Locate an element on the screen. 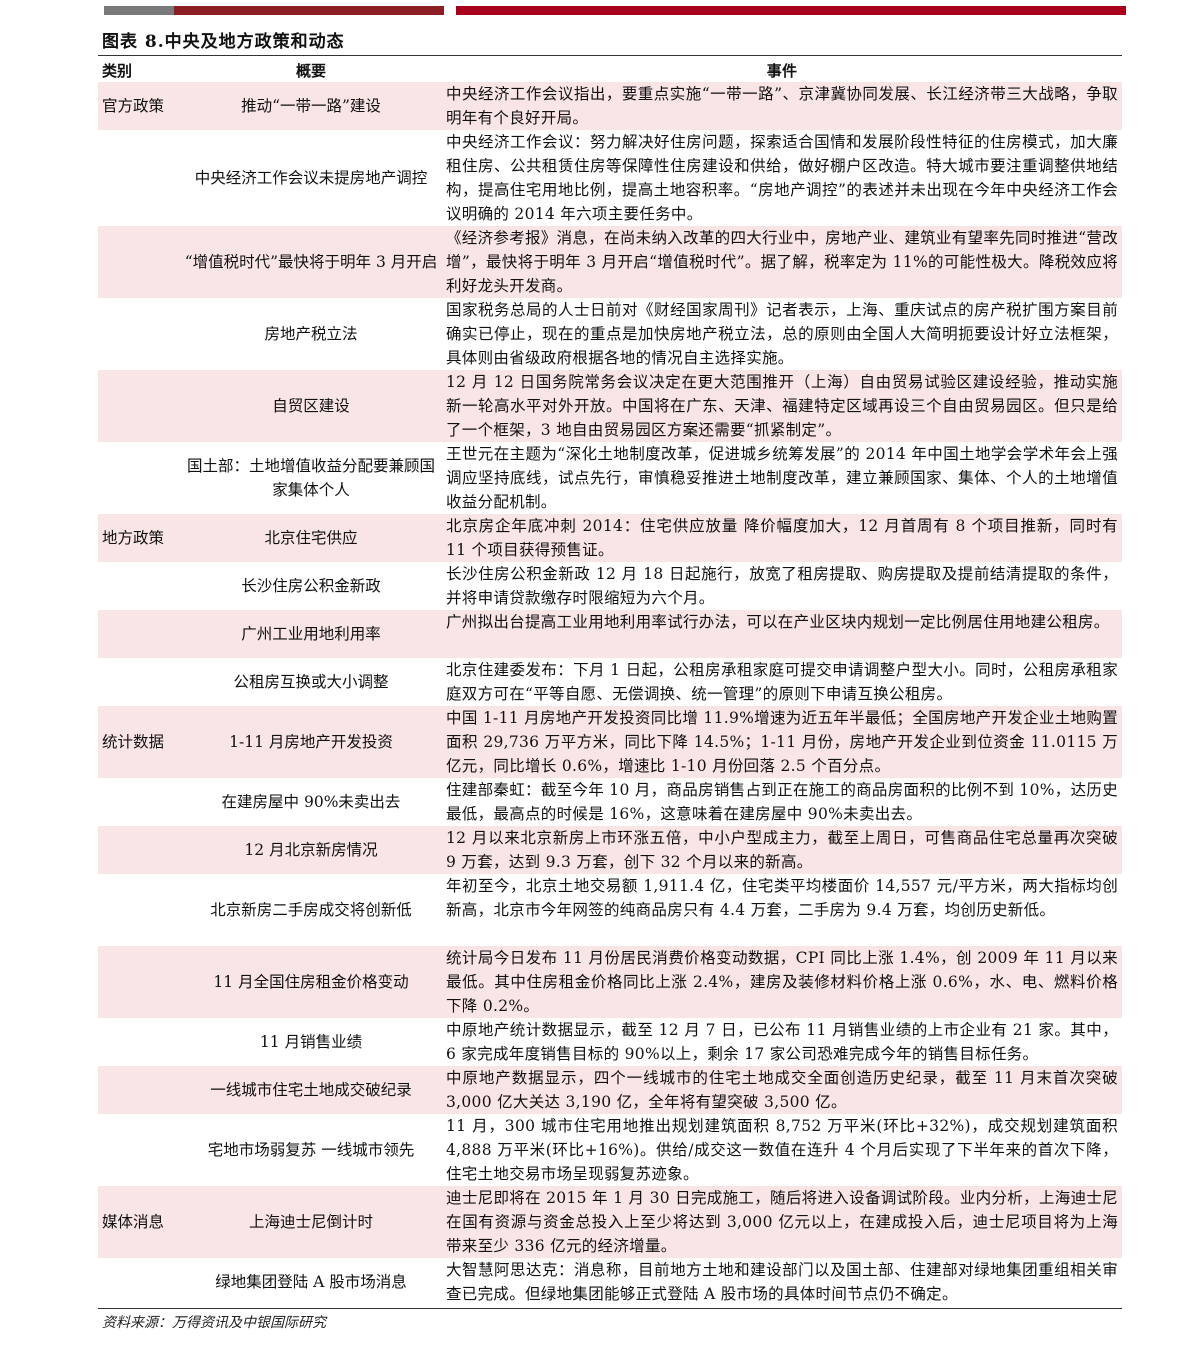 This screenshot has width=1191, height=1352. summary-cell: 1-11 月房地产开发投资 is located at coordinates (311, 742).